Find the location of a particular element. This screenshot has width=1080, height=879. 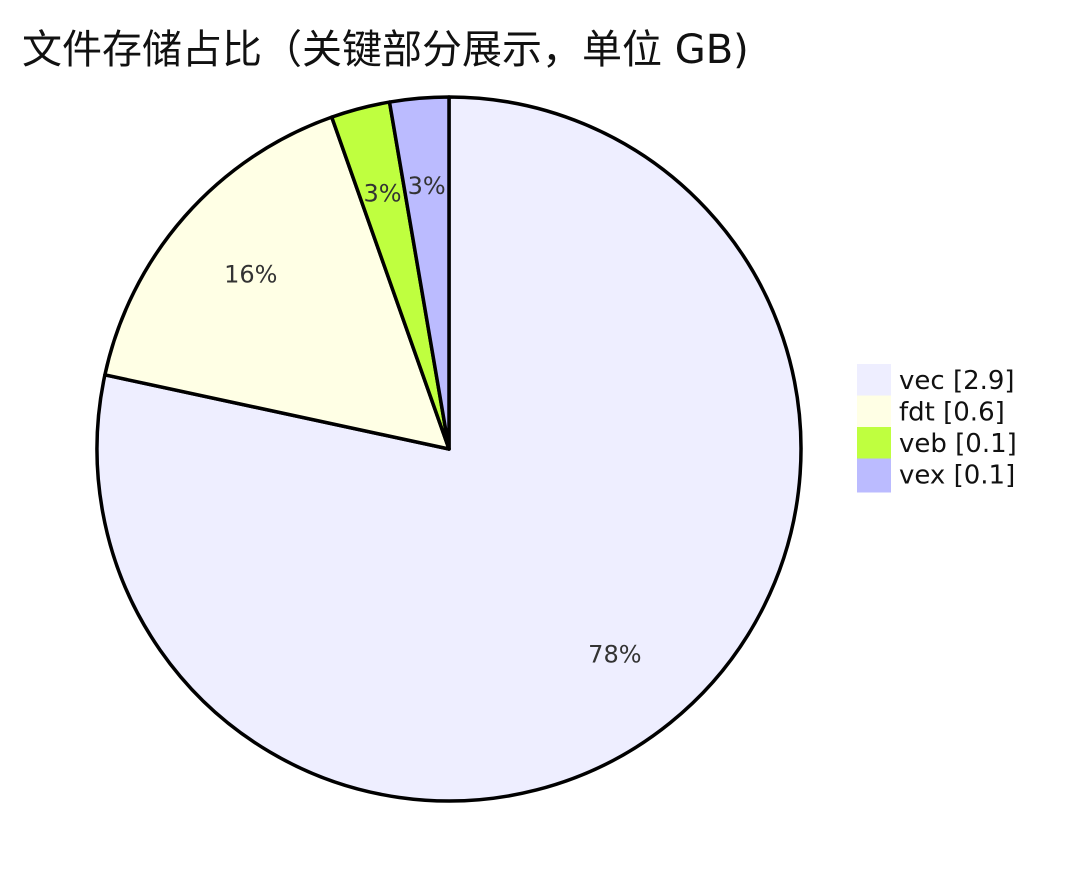

legend-swatch-vex is located at coordinates (874, 475).